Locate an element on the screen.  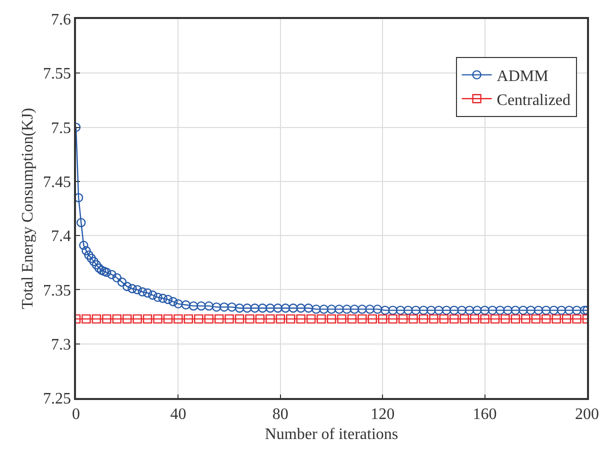
x-tick-label: 120 is located at coordinates (382, 414).